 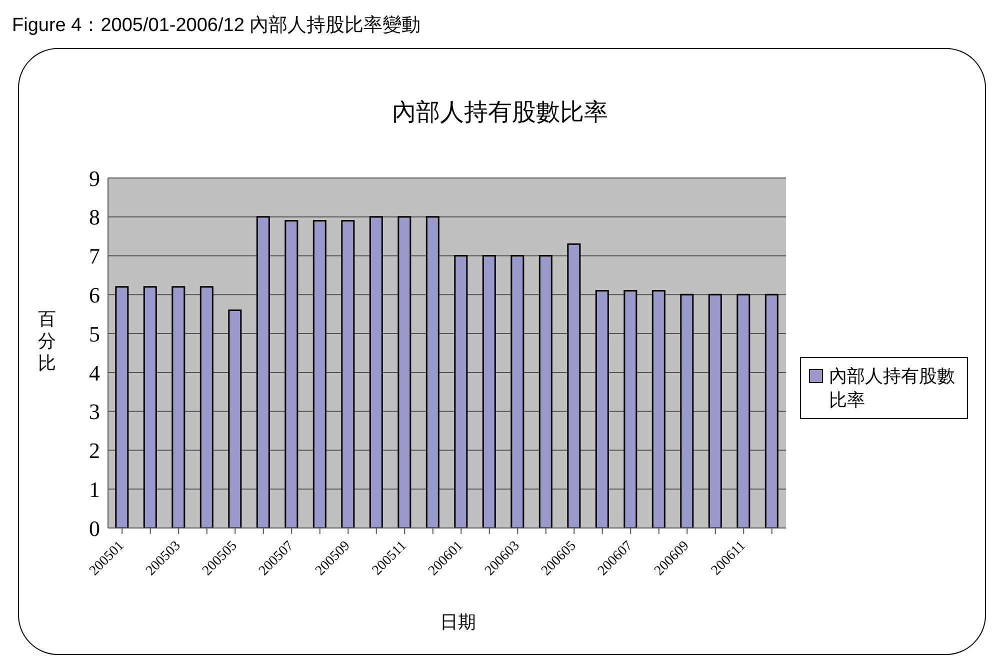 What do you see at coordinates (47, 341) in the screenshot?
I see `y-axis-title: 百分比` at bounding box center [47, 341].